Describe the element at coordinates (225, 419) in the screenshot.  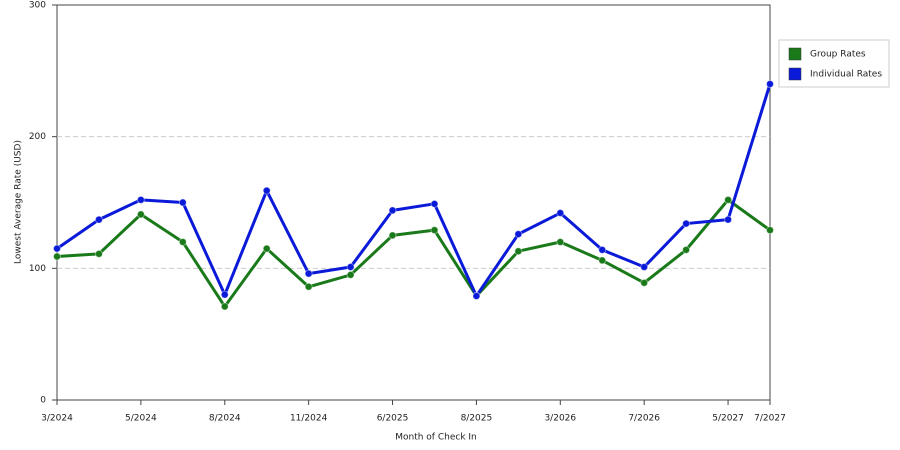
I see `x-tick-label: 8/2024` at that location.